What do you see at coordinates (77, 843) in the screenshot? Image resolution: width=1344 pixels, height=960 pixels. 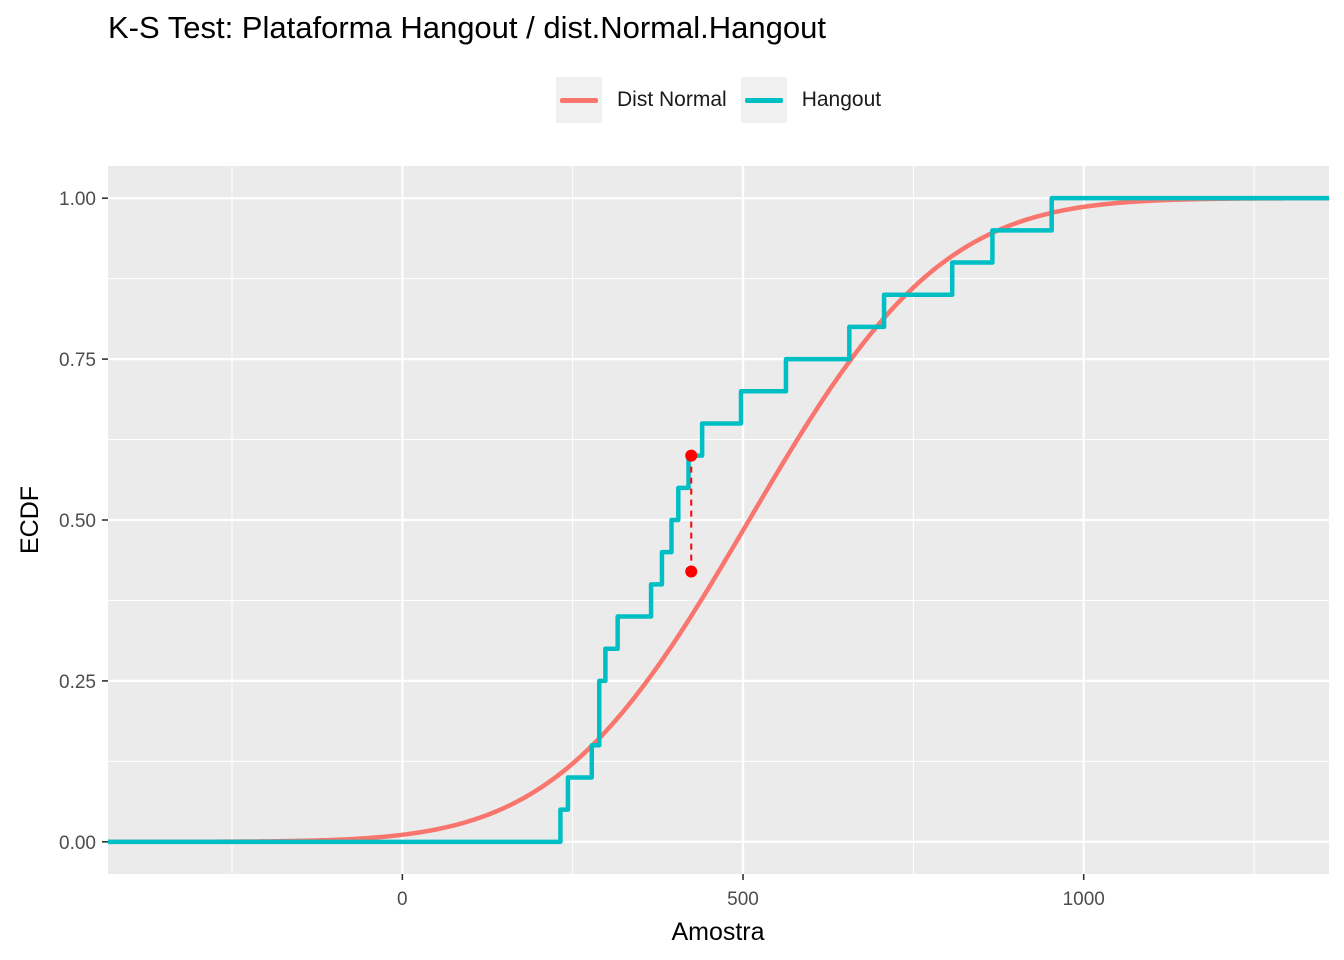 I see `y-tick-label: 0.00` at bounding box center [77, 843].